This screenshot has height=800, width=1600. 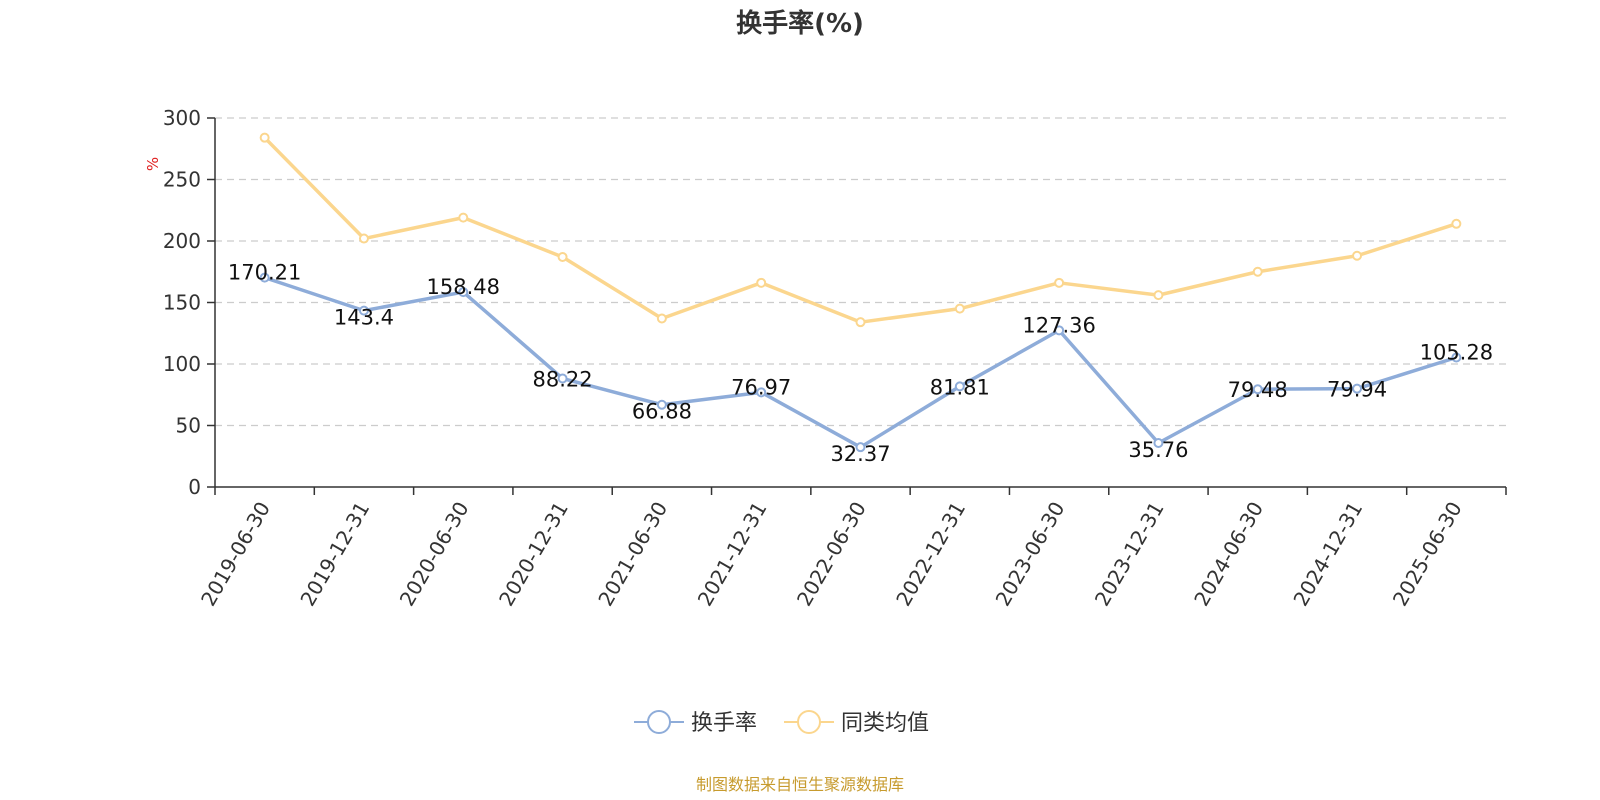 I want to click on y-axis-unit-label: %, so click(x=153, y=164).